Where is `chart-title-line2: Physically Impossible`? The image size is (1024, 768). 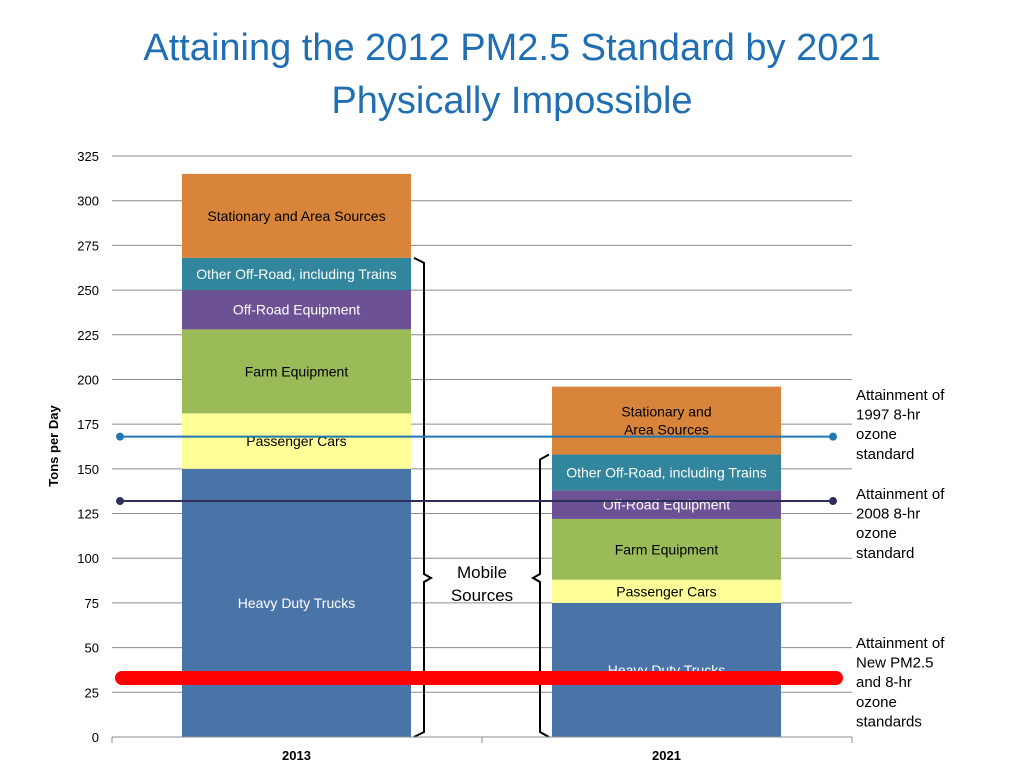
chart-title-line2: Physically Impossible is located at coordinates (512, 101).